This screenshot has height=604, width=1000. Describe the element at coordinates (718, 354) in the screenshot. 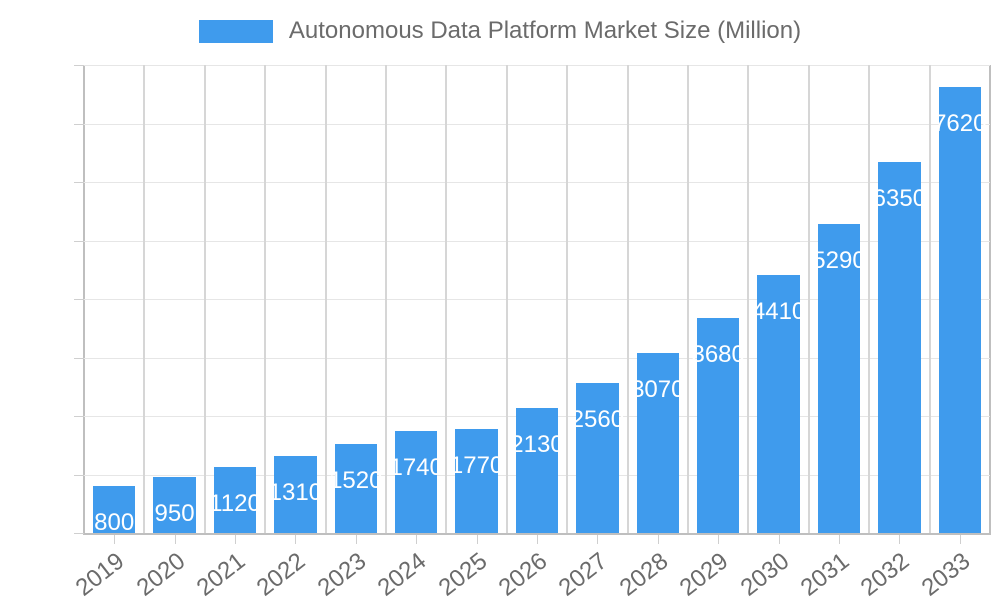

I see `bar-value-label: 3680` at that location.